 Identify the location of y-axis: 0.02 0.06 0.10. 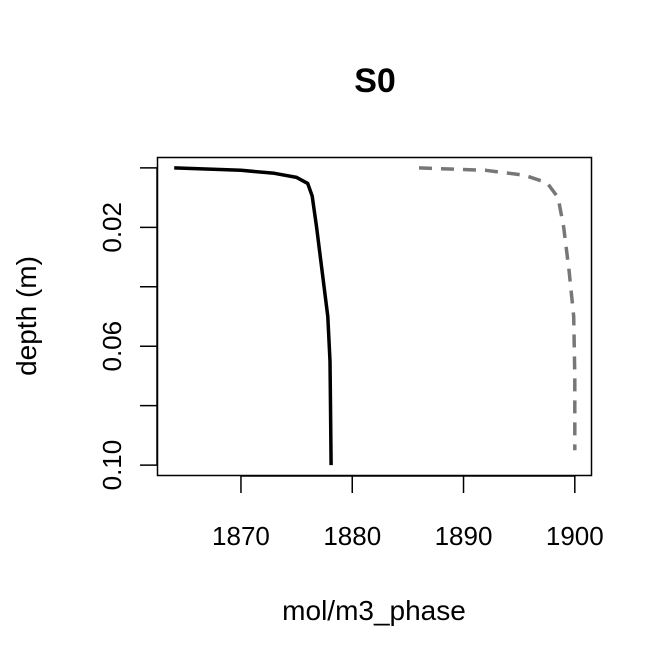
(127, 329).